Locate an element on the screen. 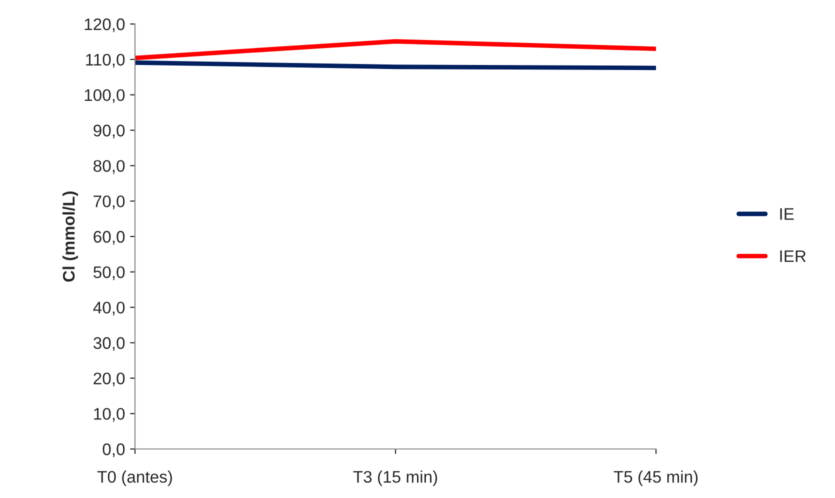 Image resolution: width=835 pixels, height=498 pixels. y-tick-label: 50,0 is located at coordinates (109, 273).